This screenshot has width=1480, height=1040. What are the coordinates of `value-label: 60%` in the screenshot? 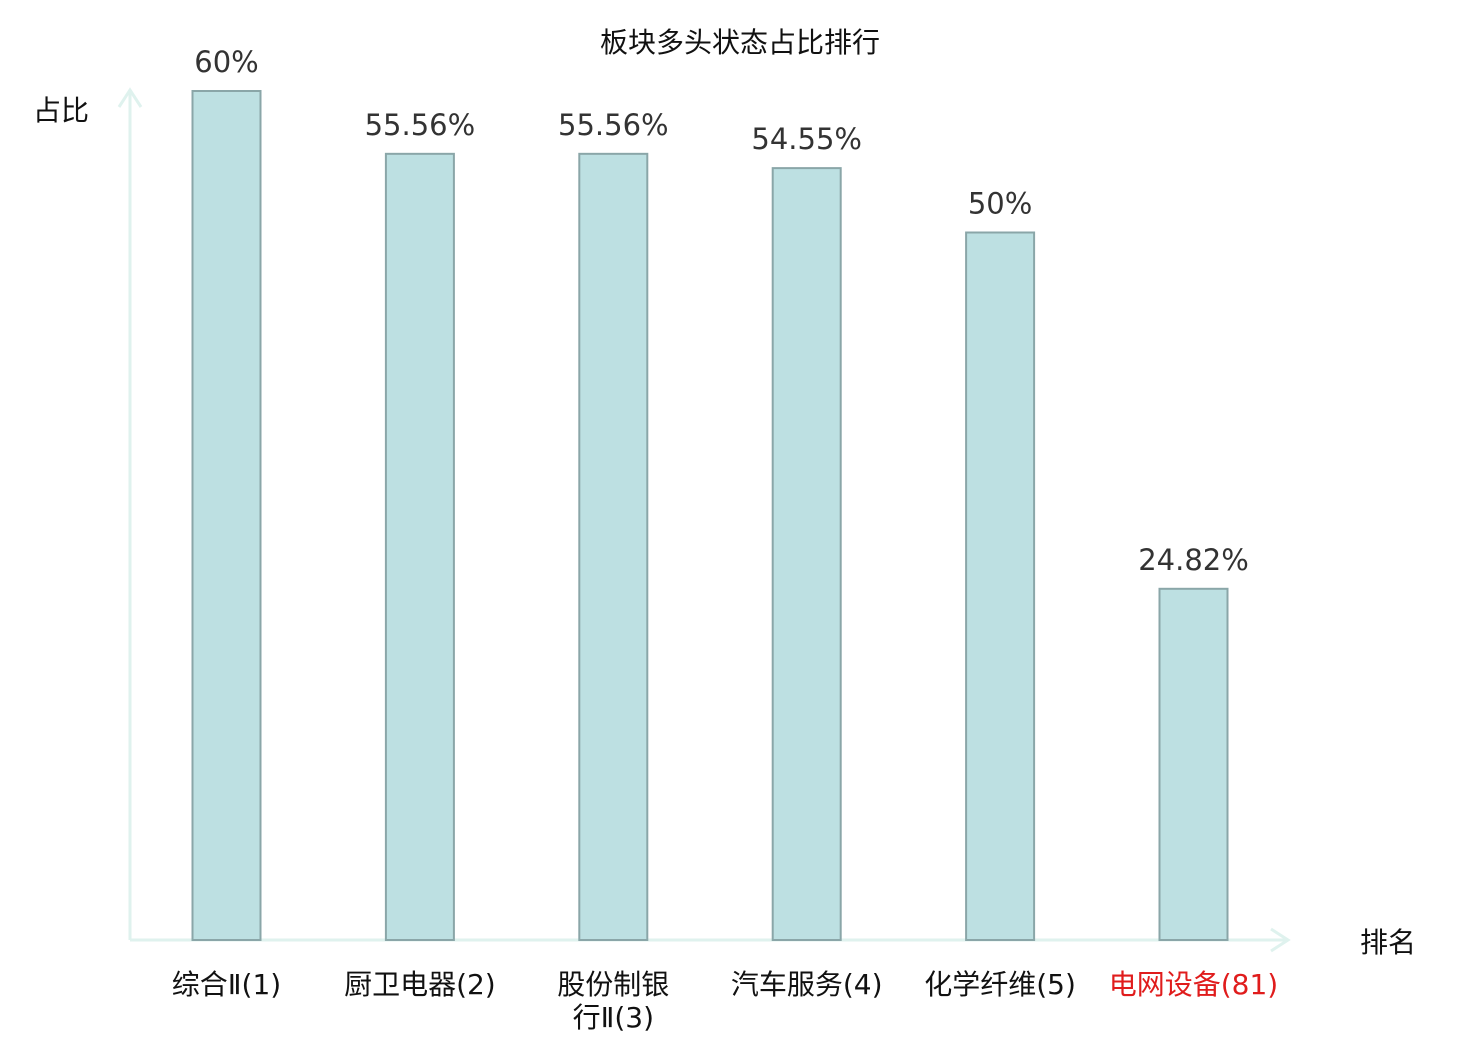 It's located at (226, 62).